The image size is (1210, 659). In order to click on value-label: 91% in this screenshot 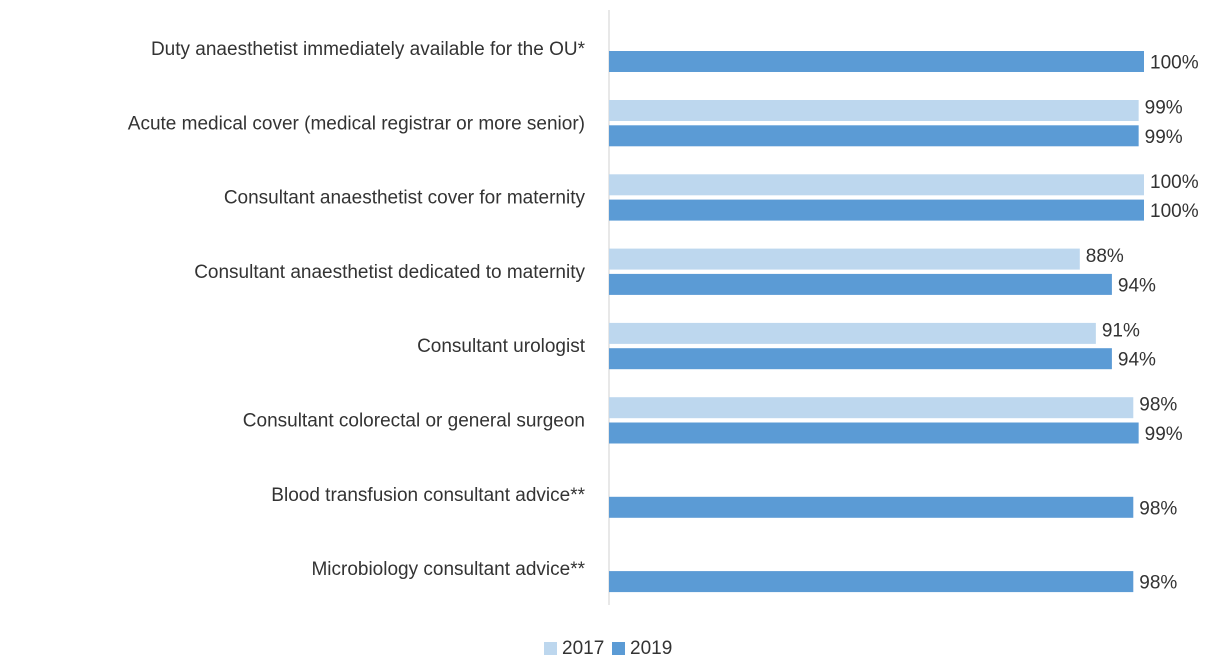, I will do `click(1121, 330)`.